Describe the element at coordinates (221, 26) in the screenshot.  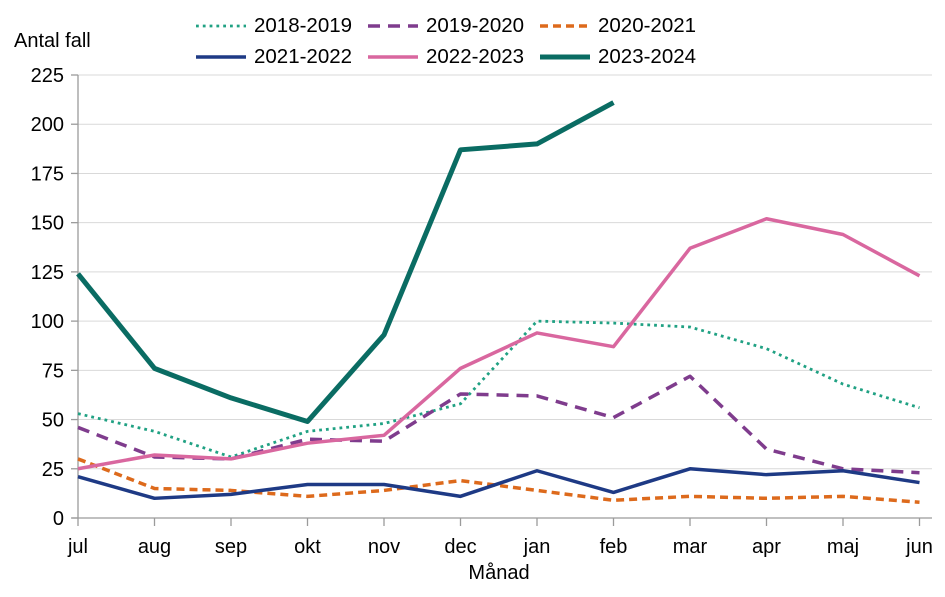
I see `legend-swatch-2018-2019` at that location.